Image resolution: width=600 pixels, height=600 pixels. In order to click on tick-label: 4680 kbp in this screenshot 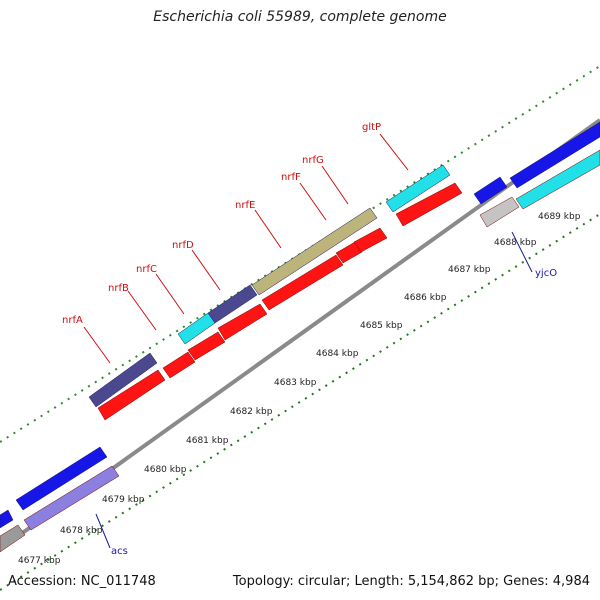, I will do `click(165, 470)`.